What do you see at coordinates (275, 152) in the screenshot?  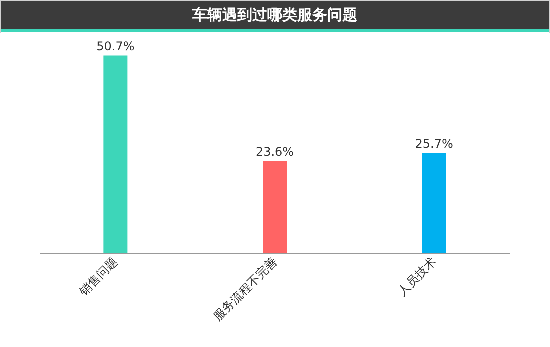 I see `data-label: 23.6%` at bounding box center [275, 152].